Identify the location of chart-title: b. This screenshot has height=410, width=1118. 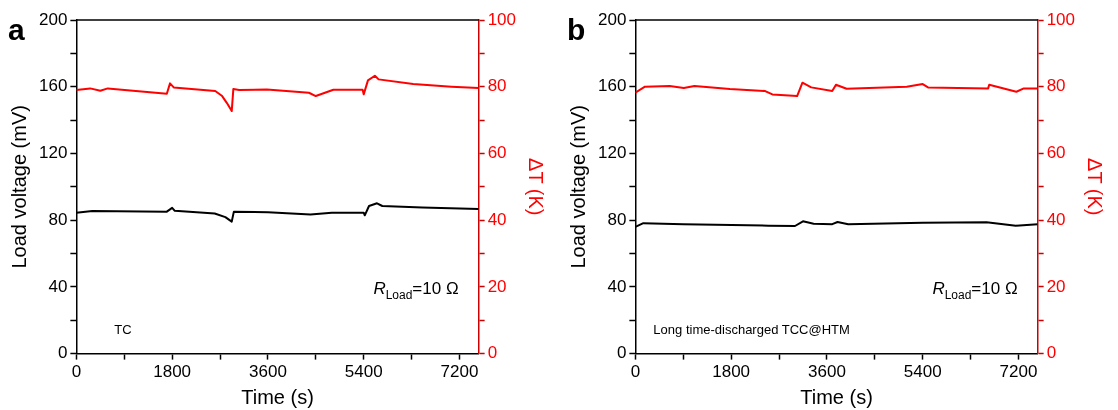
(576, 29).